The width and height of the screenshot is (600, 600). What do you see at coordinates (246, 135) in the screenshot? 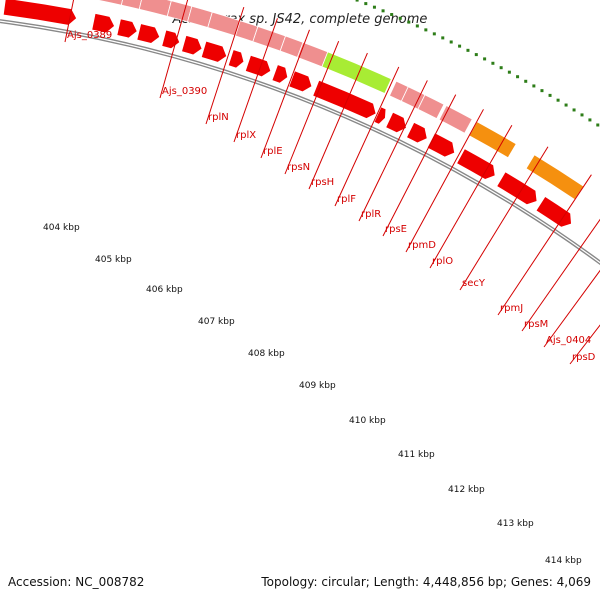
I see `gene-label-rplx: rplX` at bounding box center [246, 135].